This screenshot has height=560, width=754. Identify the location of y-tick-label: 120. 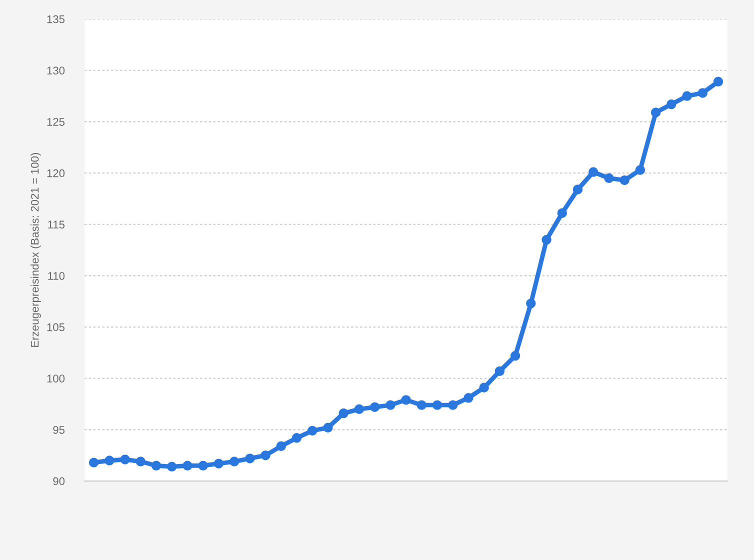
(56, 173).